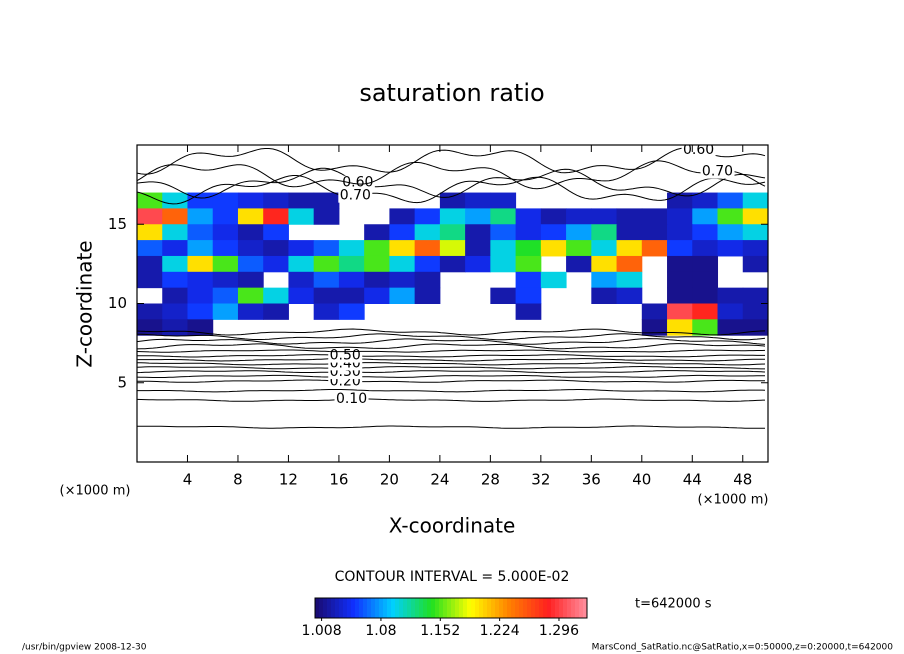 Image resolution: width=904 pixels, height=654 pixels. What do you see at coordinates (338, 480) in the screenshot?
I see `x-tick-label: 16` at bounding box center [338, 480].